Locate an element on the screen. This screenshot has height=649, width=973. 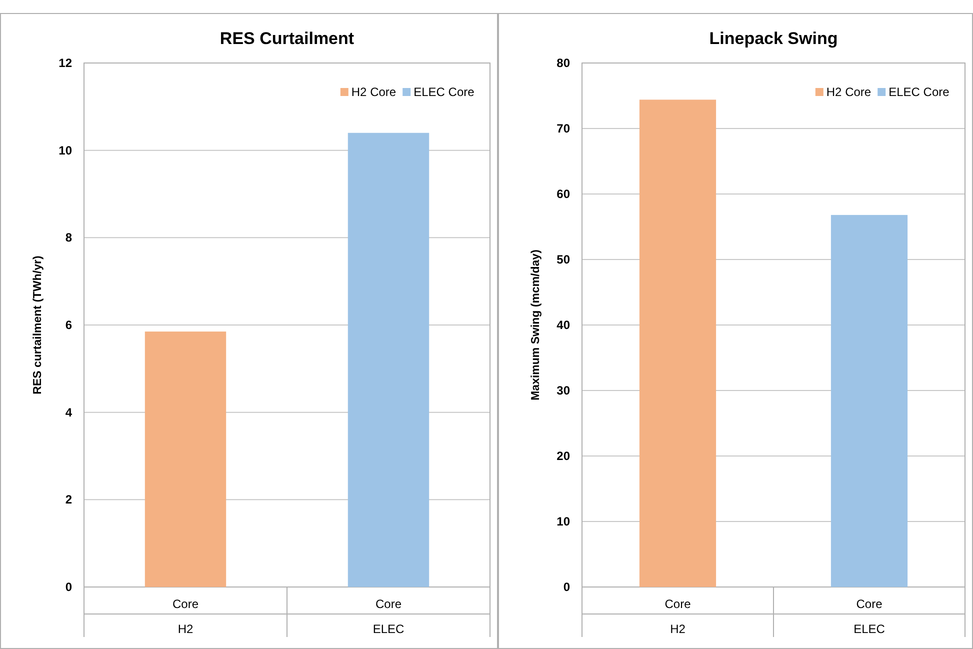
y-tick-label: 80 is located at coordinates (563, 63).